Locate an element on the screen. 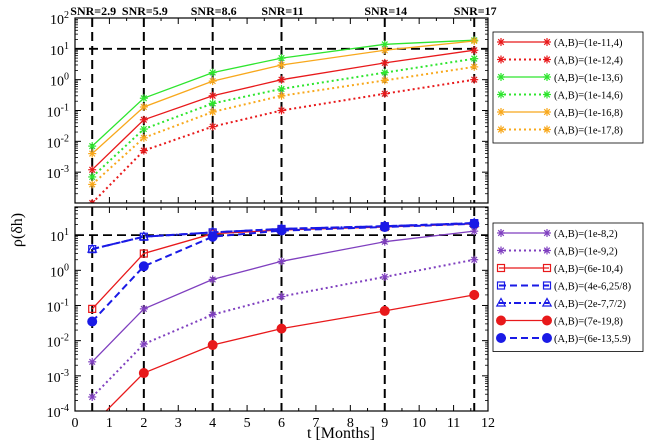 Image resolution: width=650 pixels, height=445 pixels. x-tick-label: 6 is located at coordinates (281, 423).